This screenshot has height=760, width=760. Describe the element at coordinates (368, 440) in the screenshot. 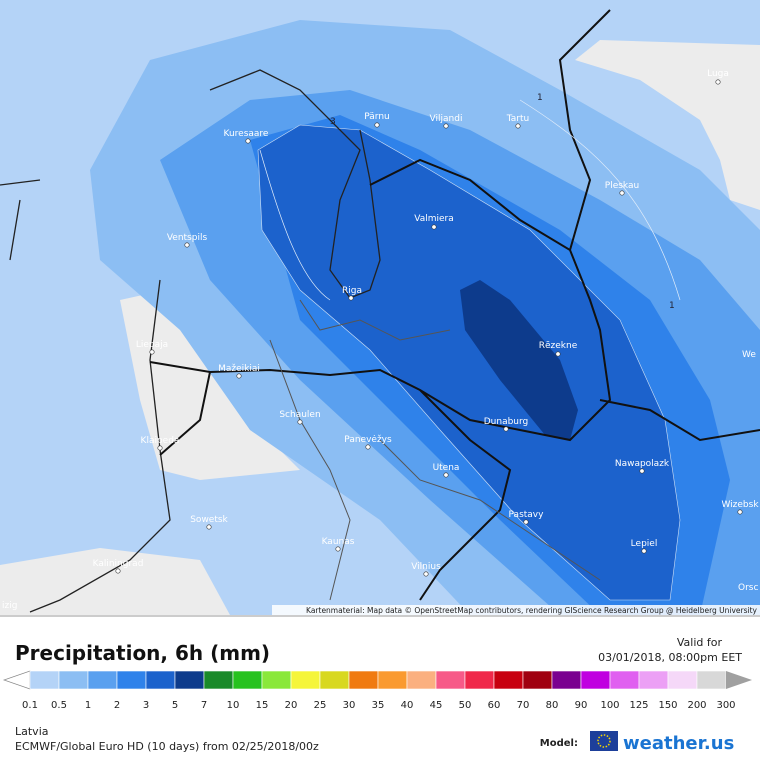

I see `city-label: Panevėžys` at that location.